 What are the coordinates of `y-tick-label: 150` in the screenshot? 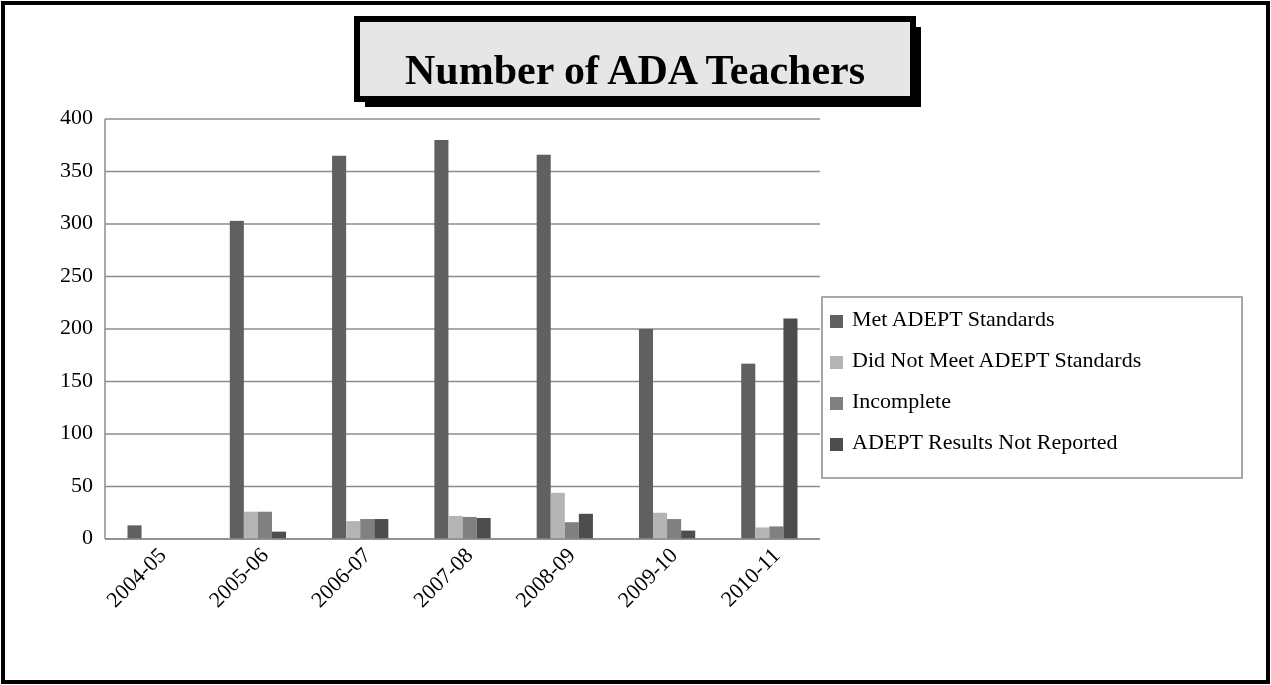 It's located at (76, 379).